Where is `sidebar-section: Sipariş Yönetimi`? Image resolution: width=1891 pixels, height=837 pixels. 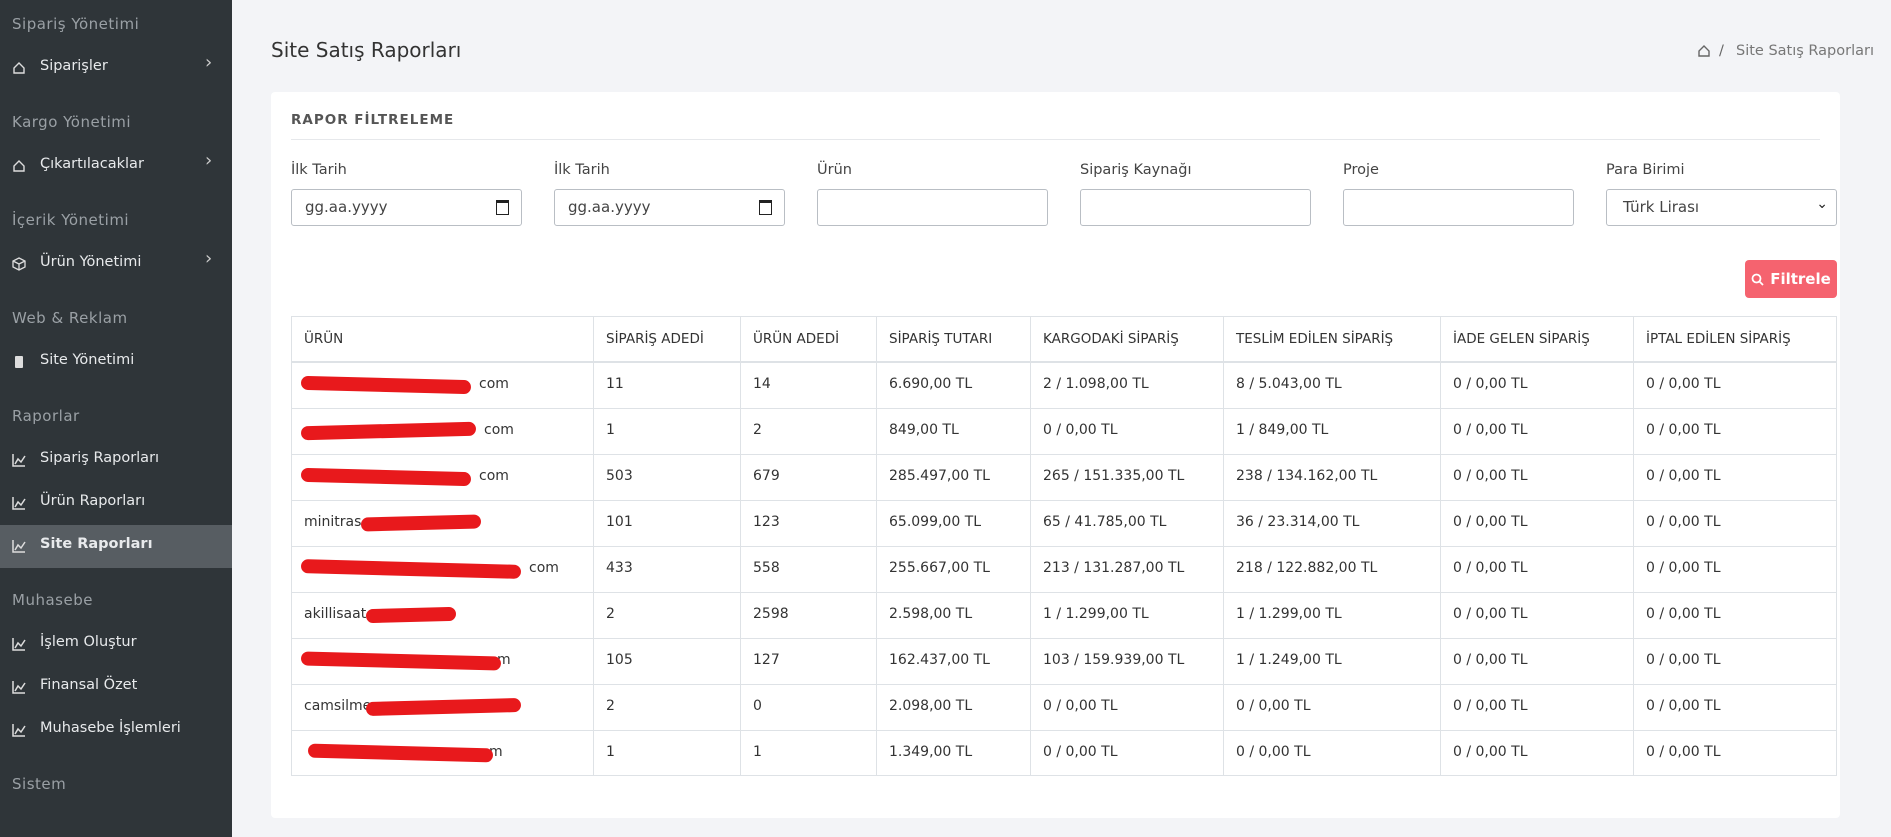
sidebar-section: Sipariş Yönetimi is located at coordinates (76, 24).